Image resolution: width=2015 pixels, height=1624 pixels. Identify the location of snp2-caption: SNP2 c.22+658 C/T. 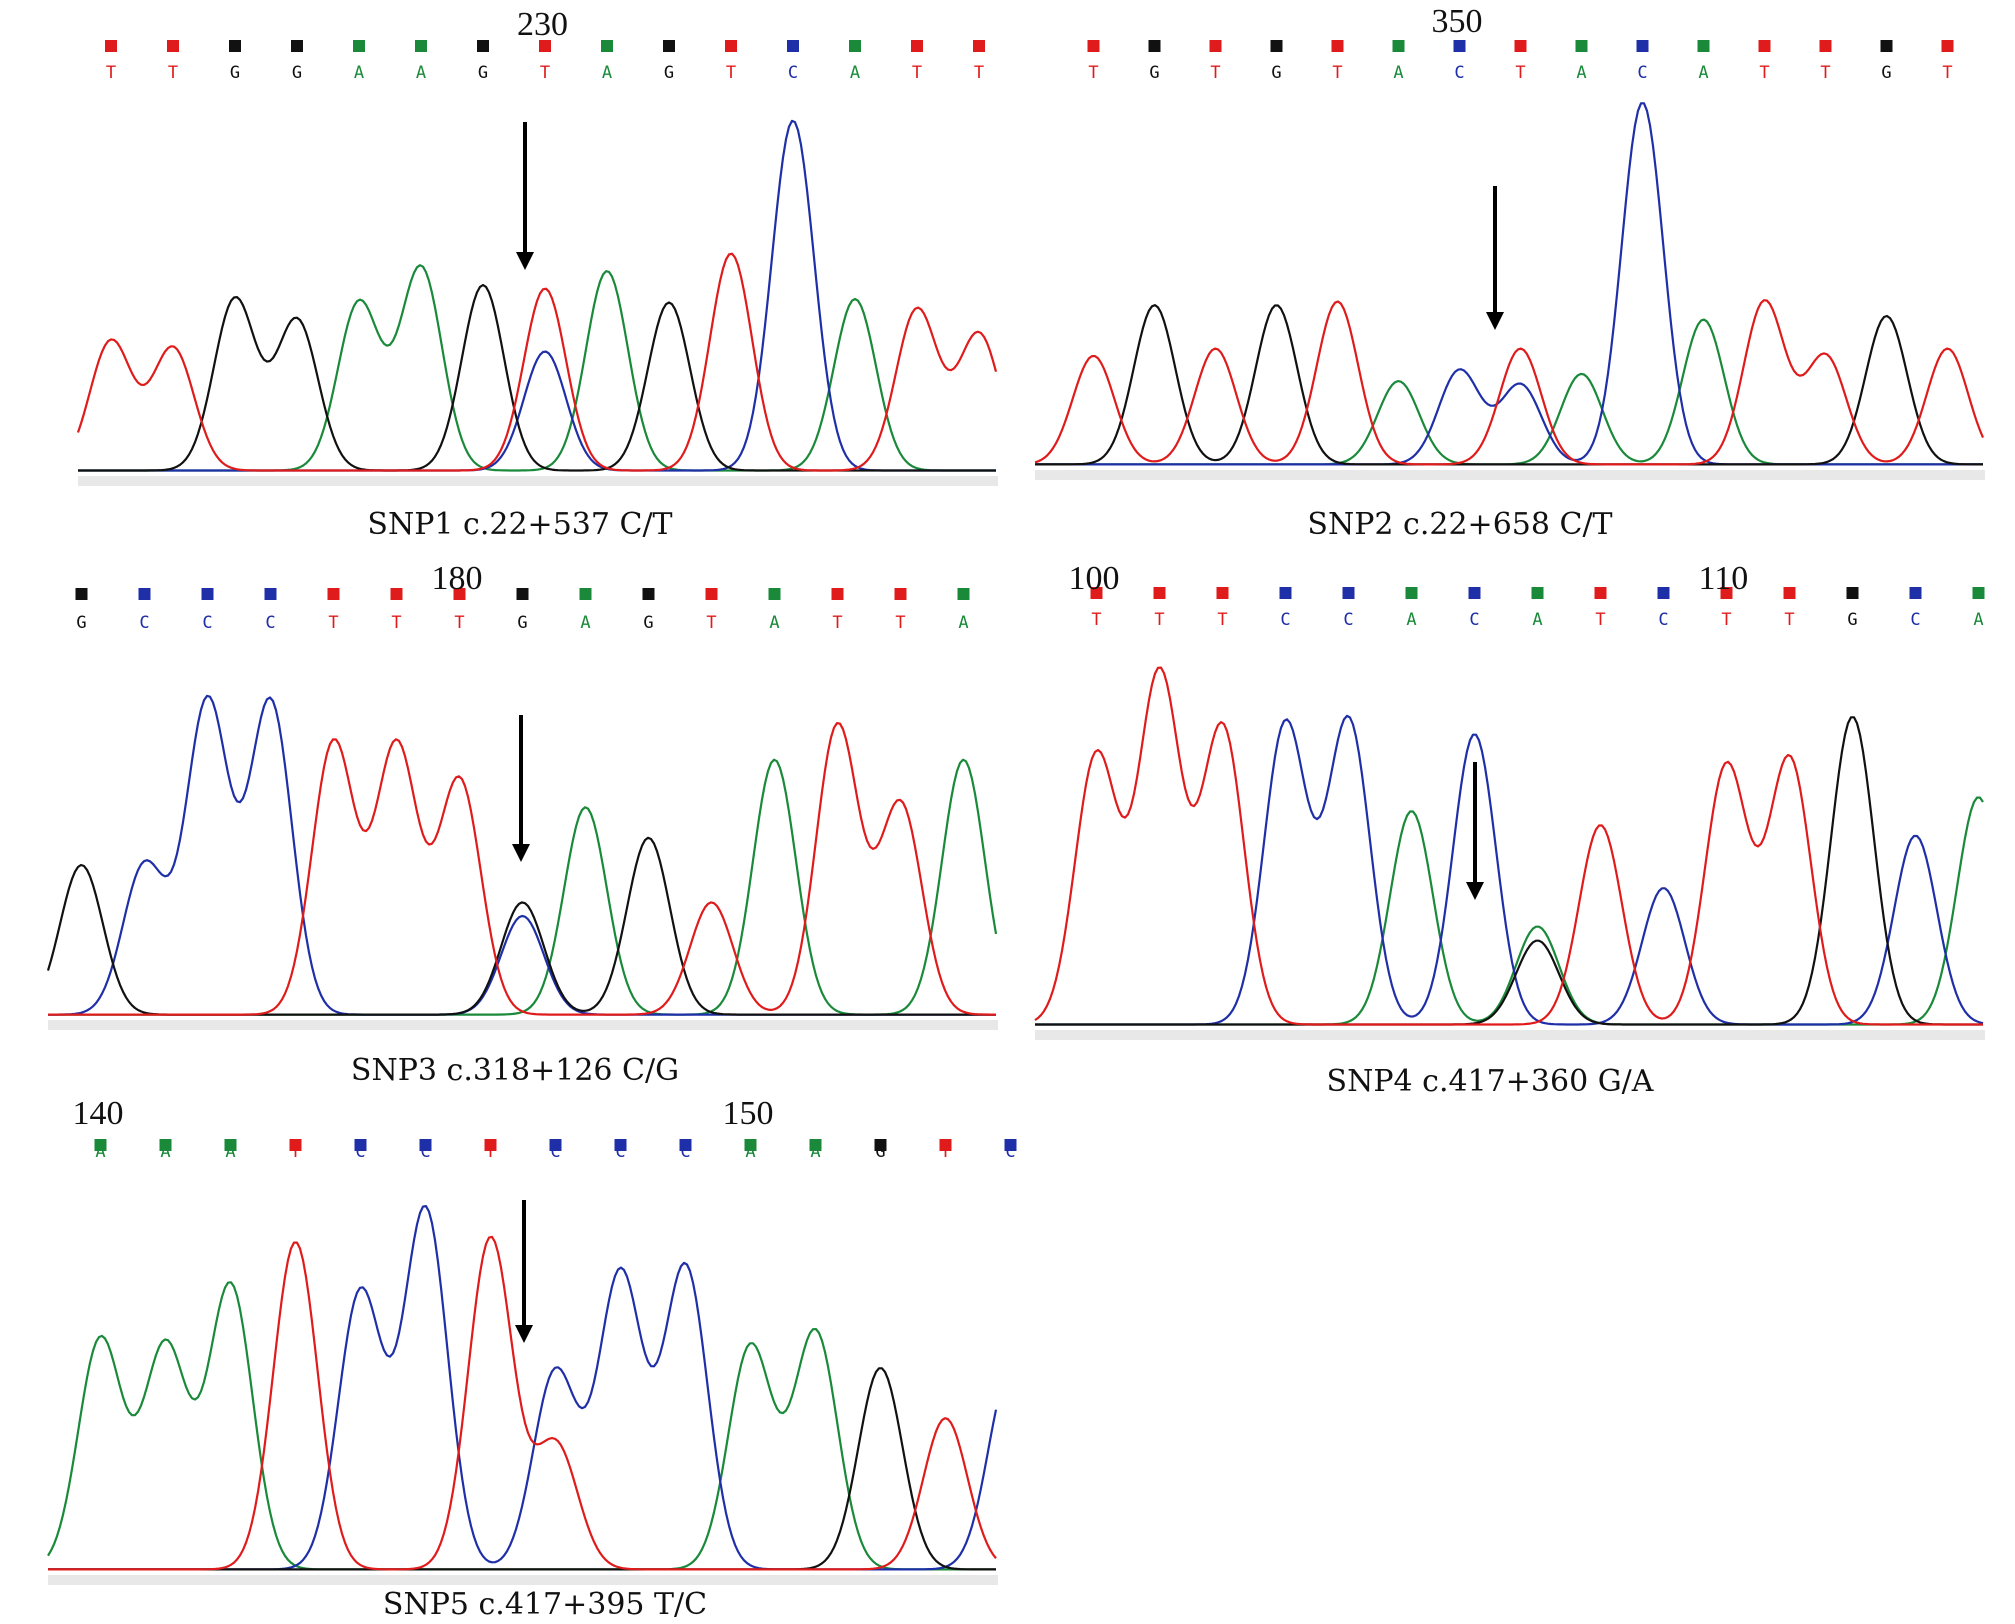
(1460, 524).